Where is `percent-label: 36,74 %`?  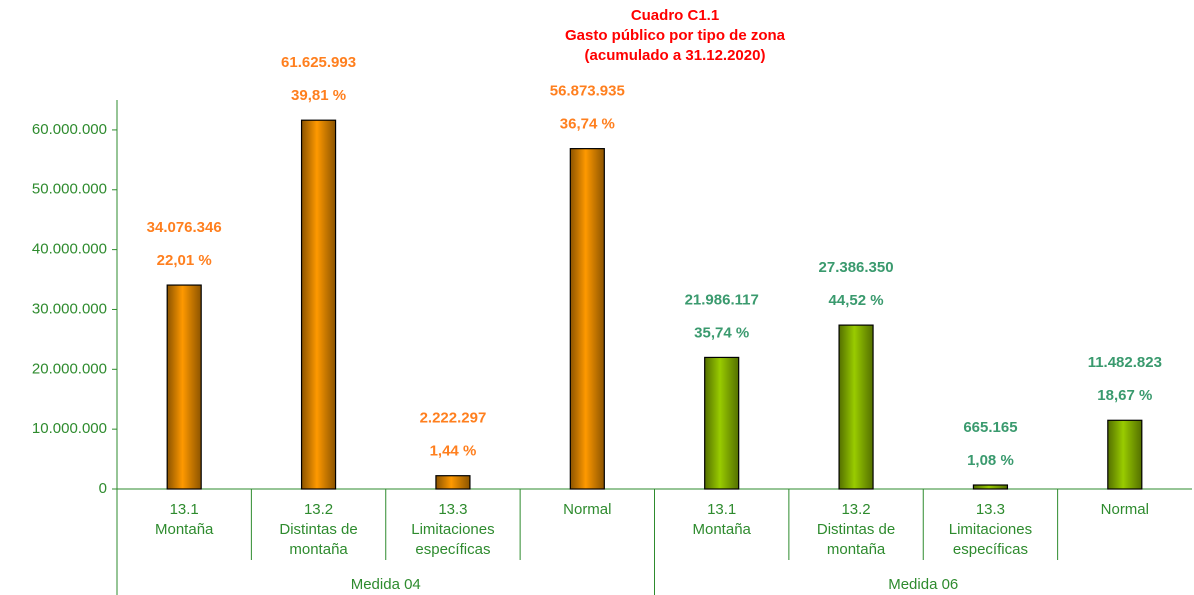
percent-label: 36,74 % is located at coordinates (587, 124).